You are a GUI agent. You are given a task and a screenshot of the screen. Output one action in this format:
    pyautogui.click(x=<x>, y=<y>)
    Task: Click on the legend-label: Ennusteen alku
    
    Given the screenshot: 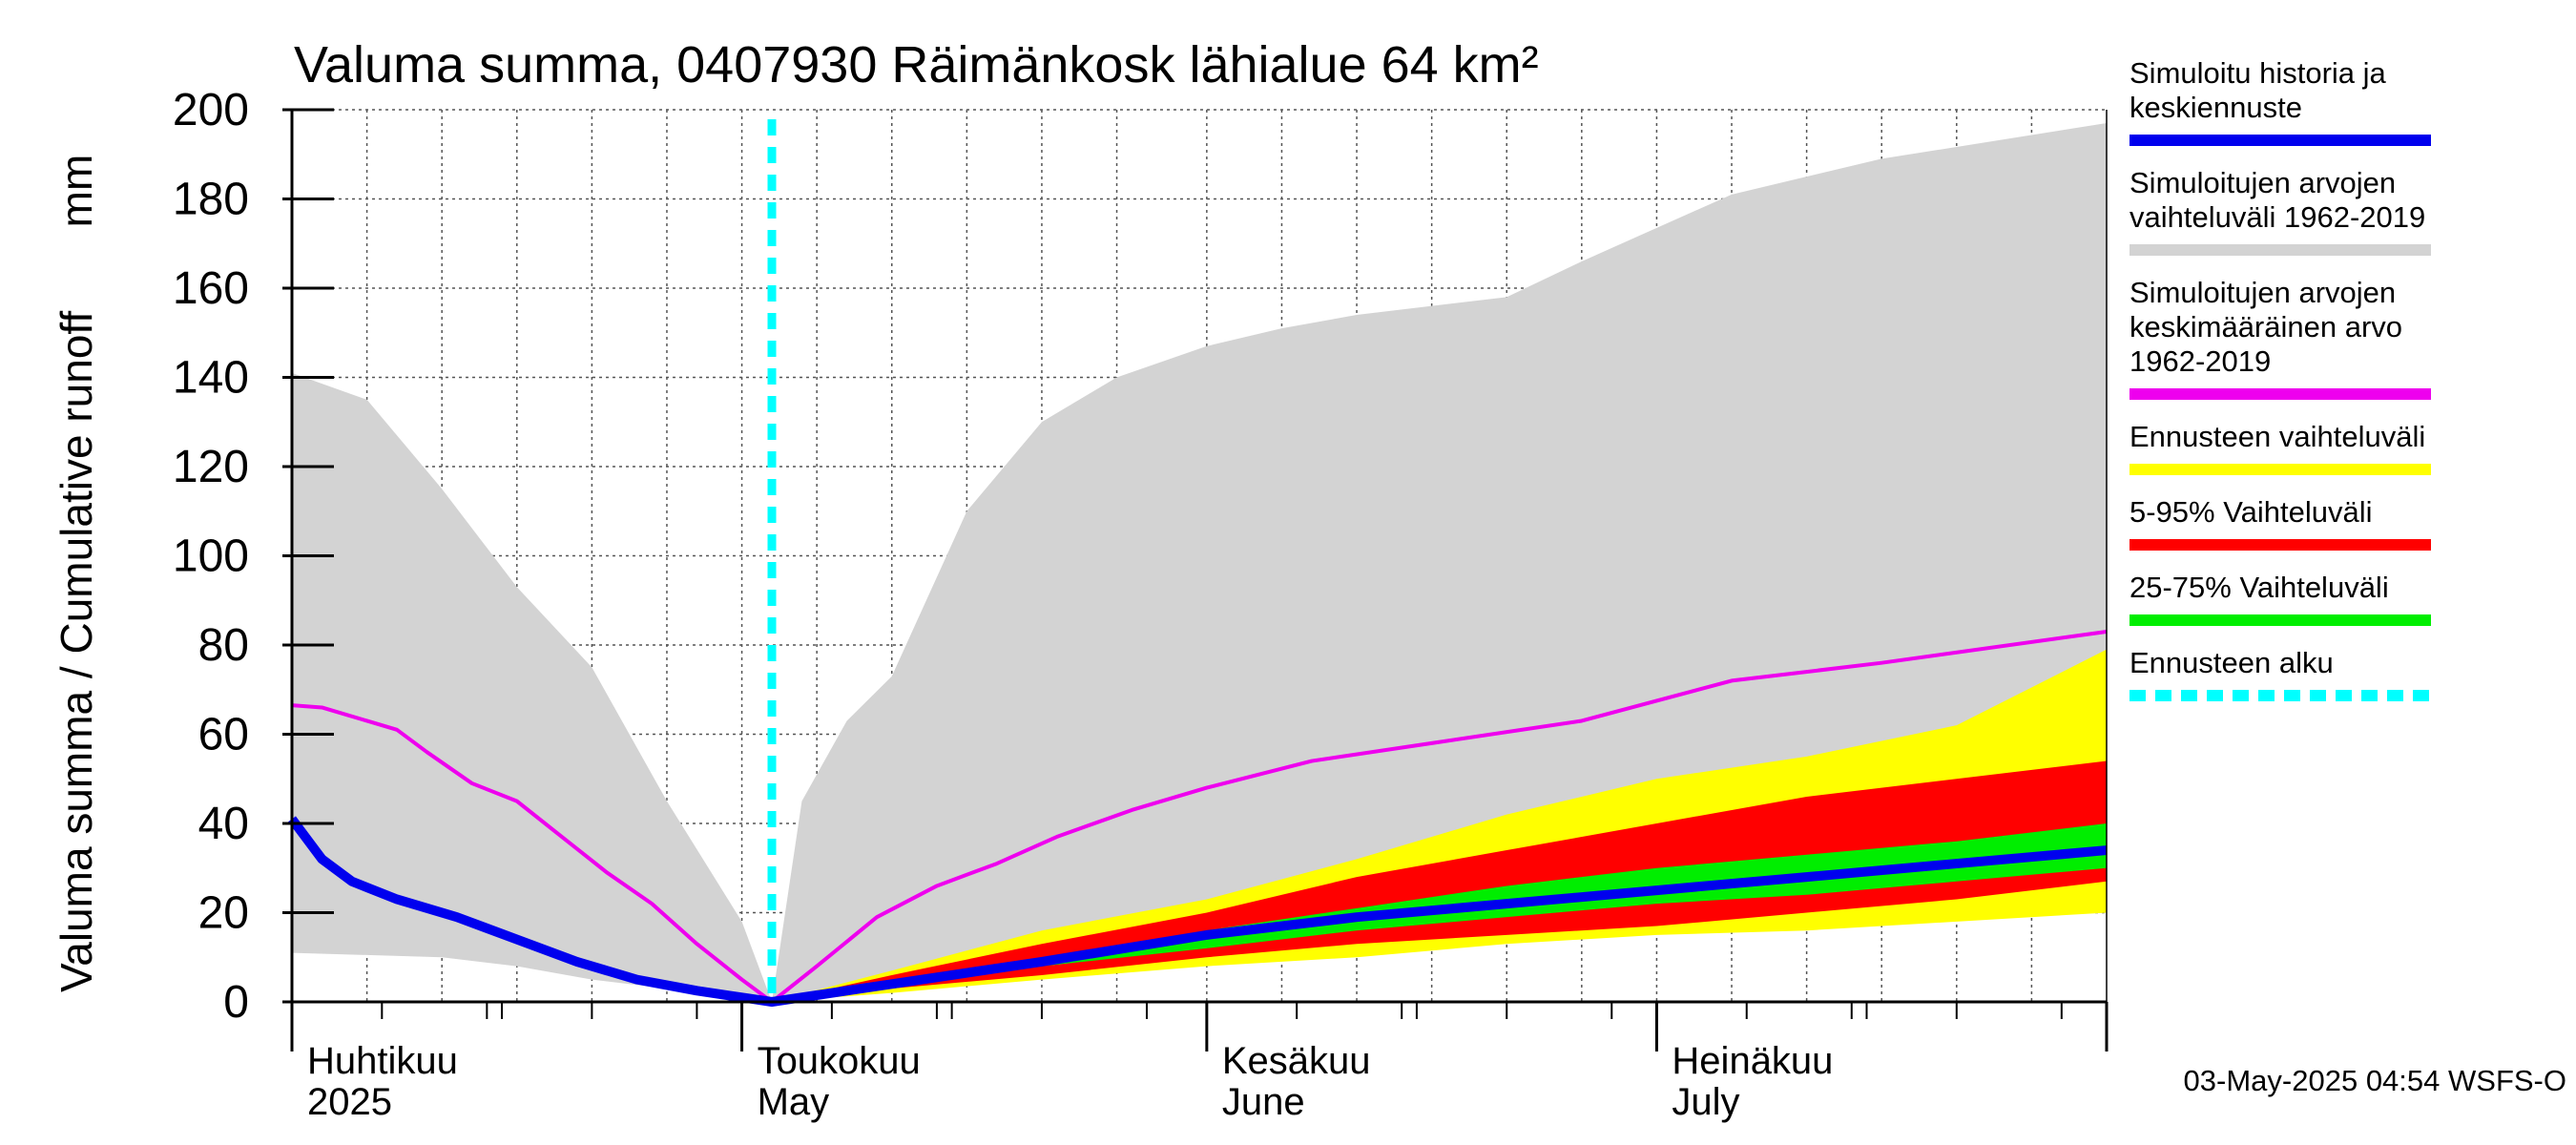 What is the action you would take?
    pyautogui.click(x=2231, y=663)
    